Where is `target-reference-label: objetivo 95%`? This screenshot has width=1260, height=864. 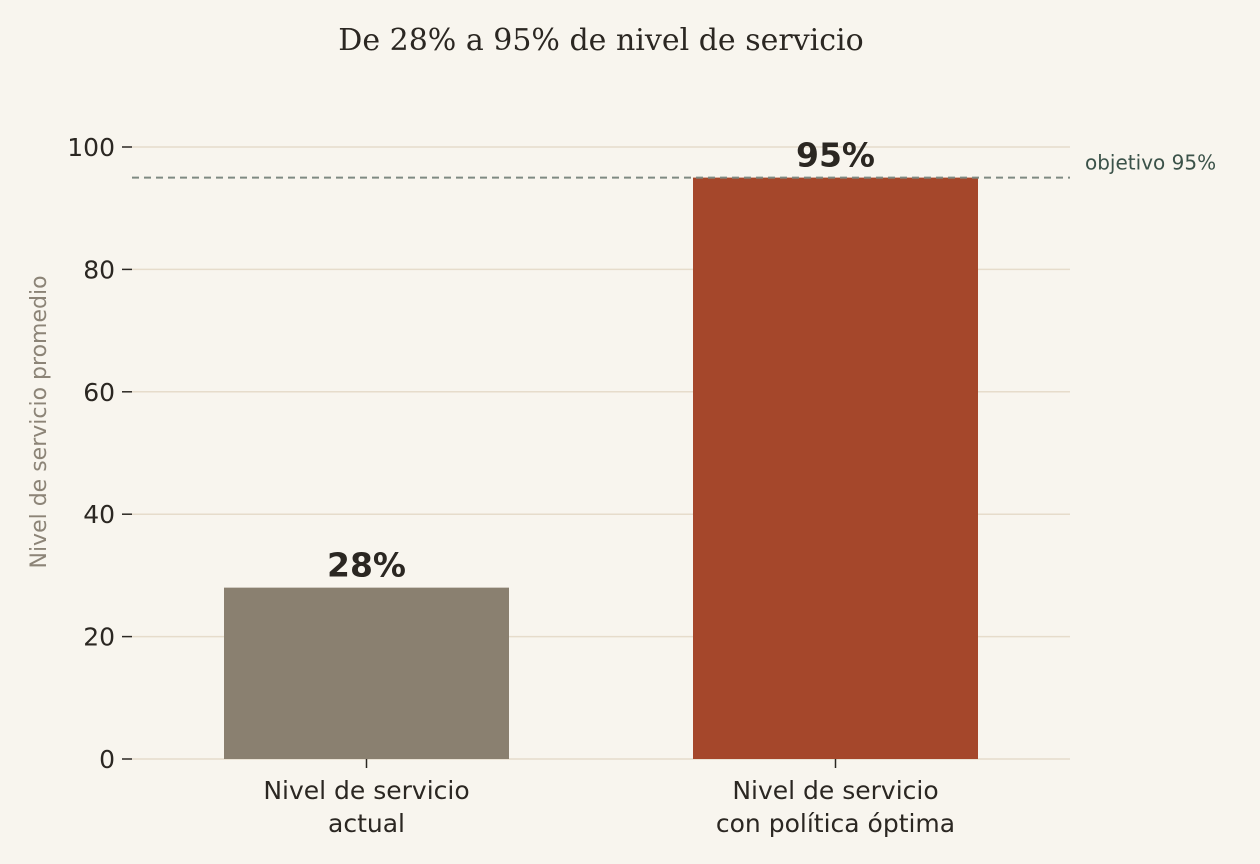 target-reference-label: objetivo 95% is located at coordinates (1150, 163).